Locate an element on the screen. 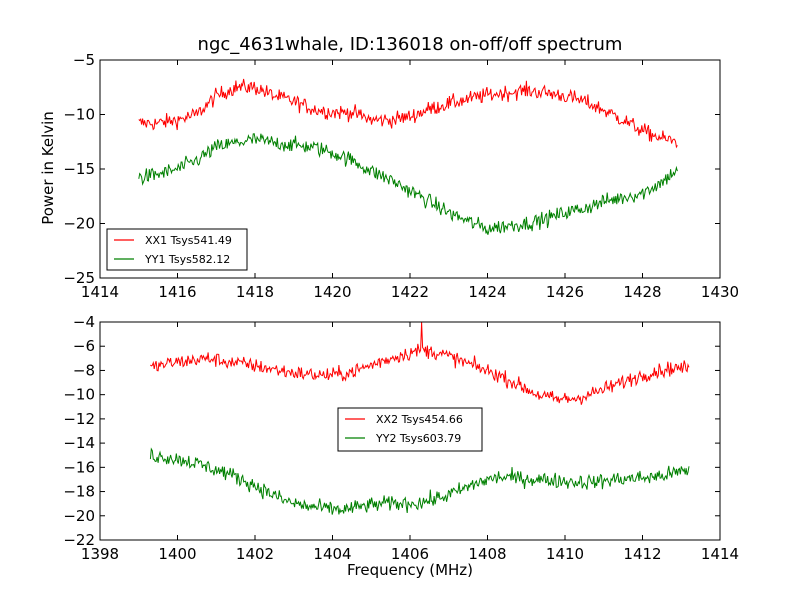 The width and height of the screenshot is (800, 600). y-tick-label: −4 is located at coordinates (84, 322).